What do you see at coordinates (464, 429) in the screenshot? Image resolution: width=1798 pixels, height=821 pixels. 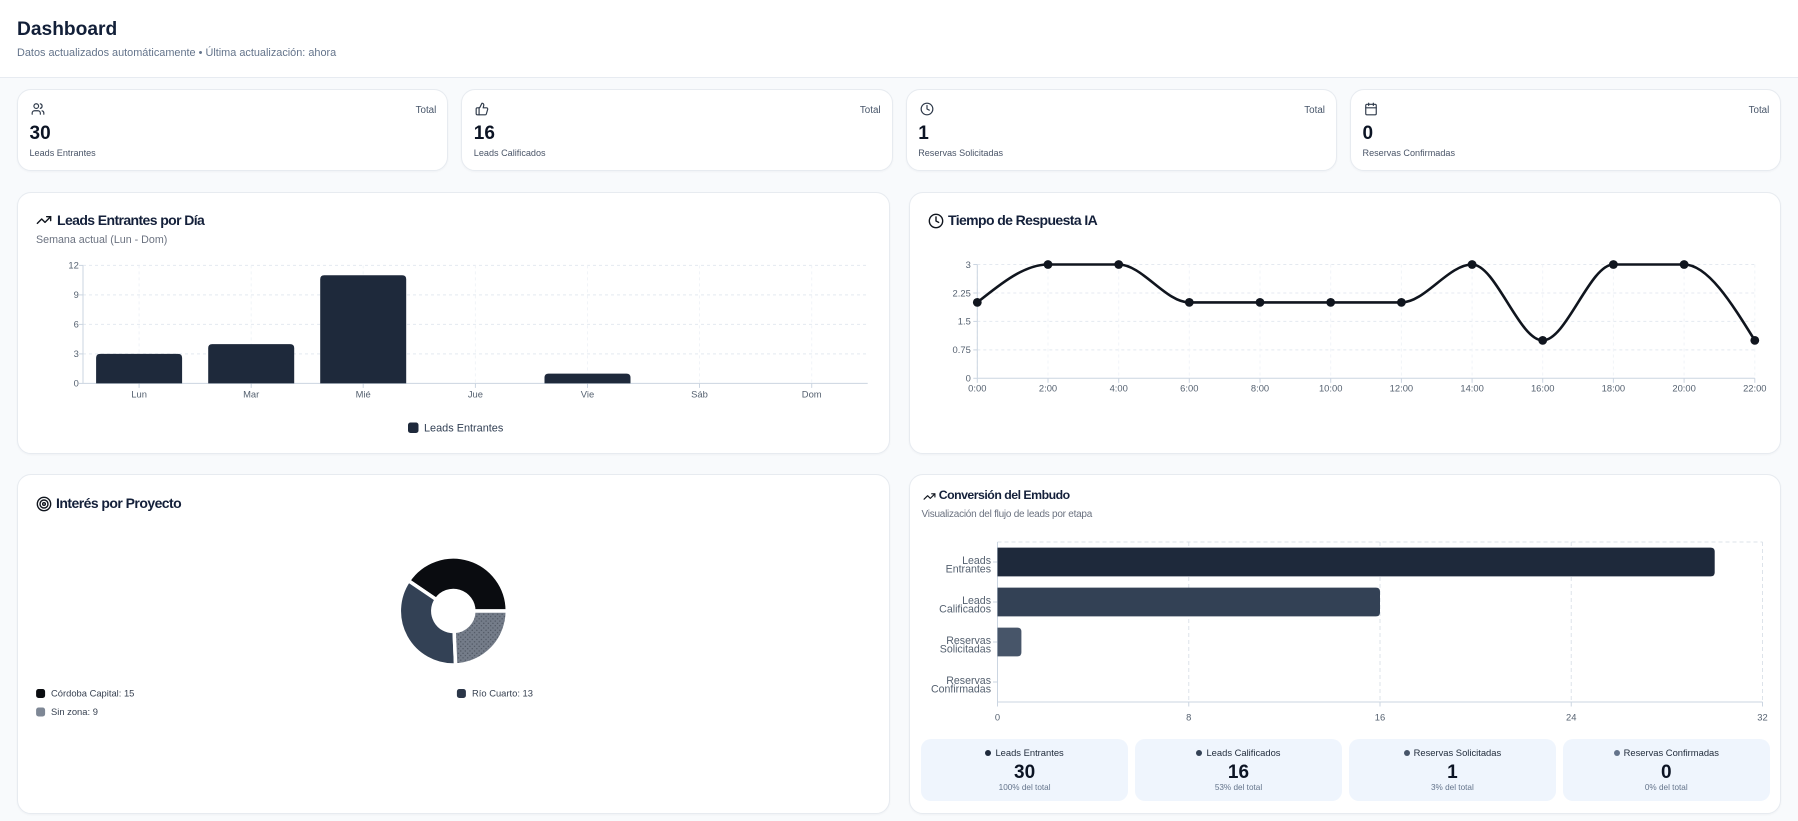 I see `svg-text: Leads Entrantes` at bounding box center [464, 429].